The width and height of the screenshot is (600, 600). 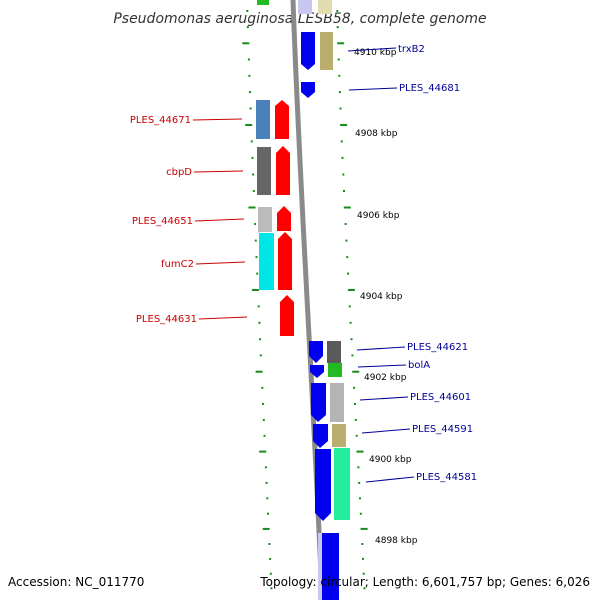 I want to click on gene-arrow-fumC2, so click(x=285, y=261).